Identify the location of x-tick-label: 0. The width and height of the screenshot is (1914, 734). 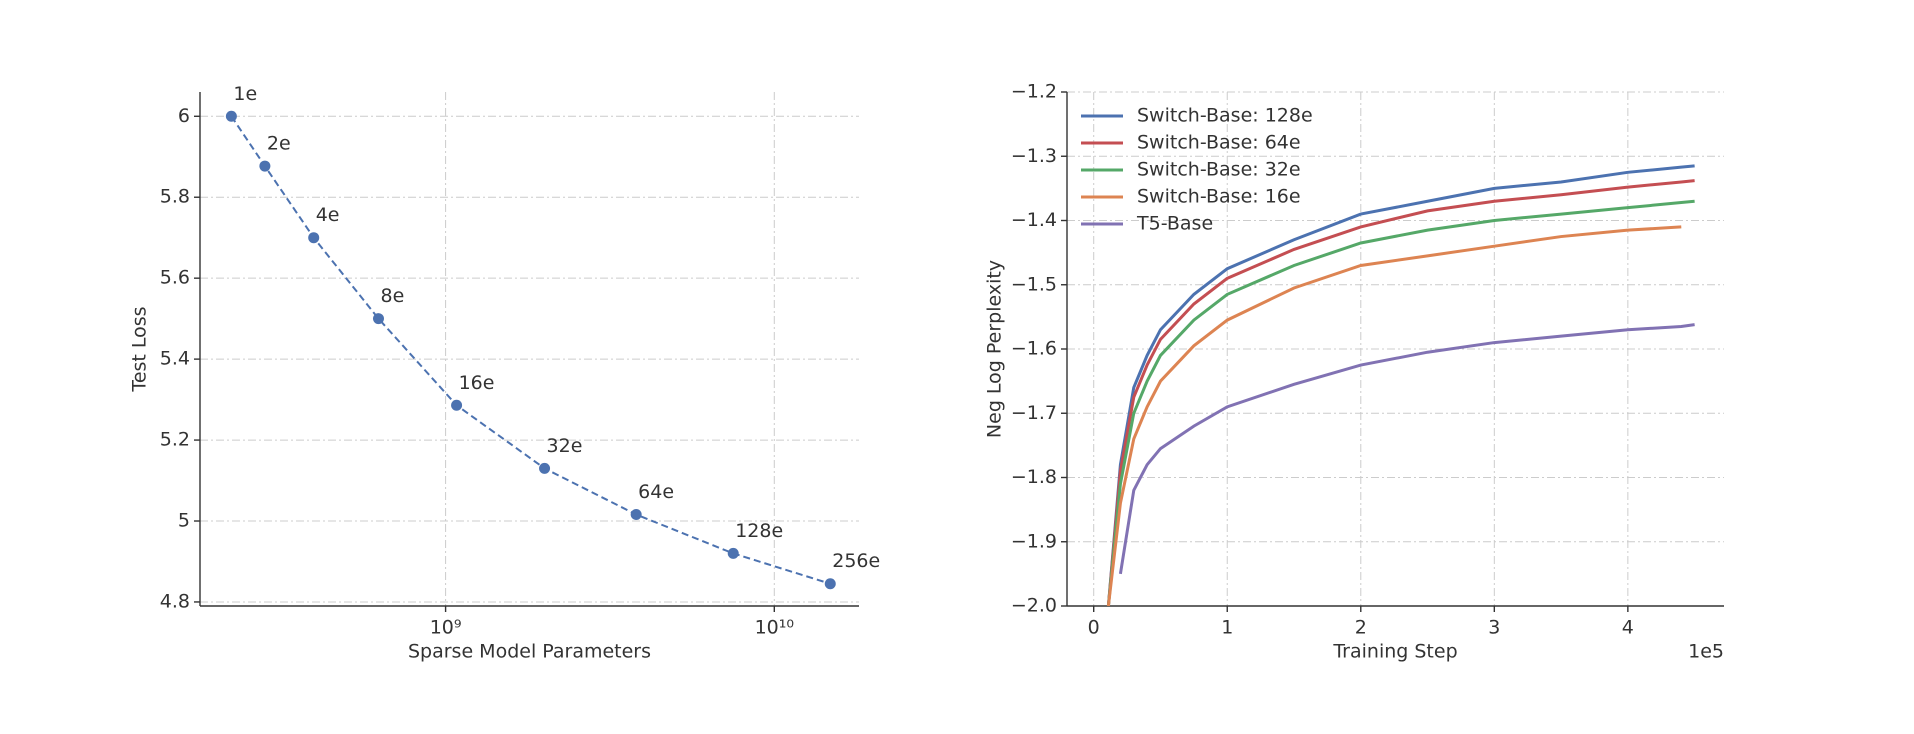
(1094, 628).